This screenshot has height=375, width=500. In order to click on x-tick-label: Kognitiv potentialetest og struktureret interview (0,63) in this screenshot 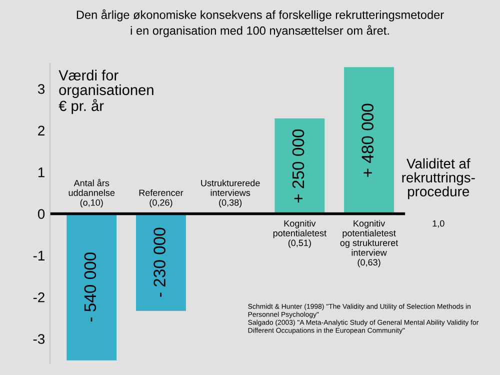, I will do `click(369, 244)`.